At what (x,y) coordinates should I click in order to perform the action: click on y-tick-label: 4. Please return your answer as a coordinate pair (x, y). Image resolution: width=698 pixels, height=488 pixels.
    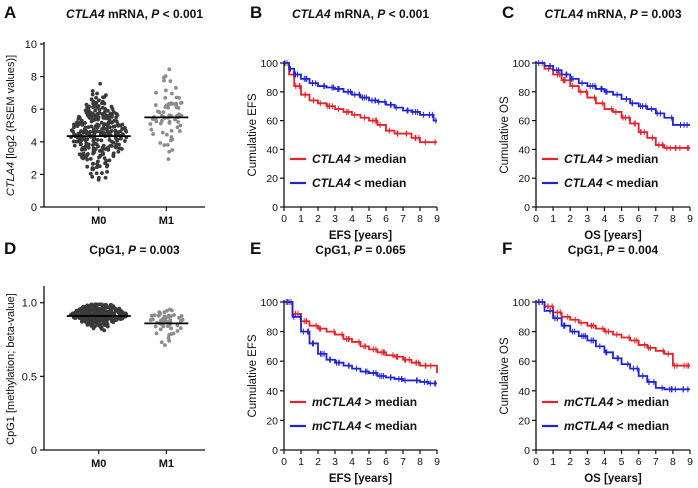
    Looking at the image, I should click on (34, 143).